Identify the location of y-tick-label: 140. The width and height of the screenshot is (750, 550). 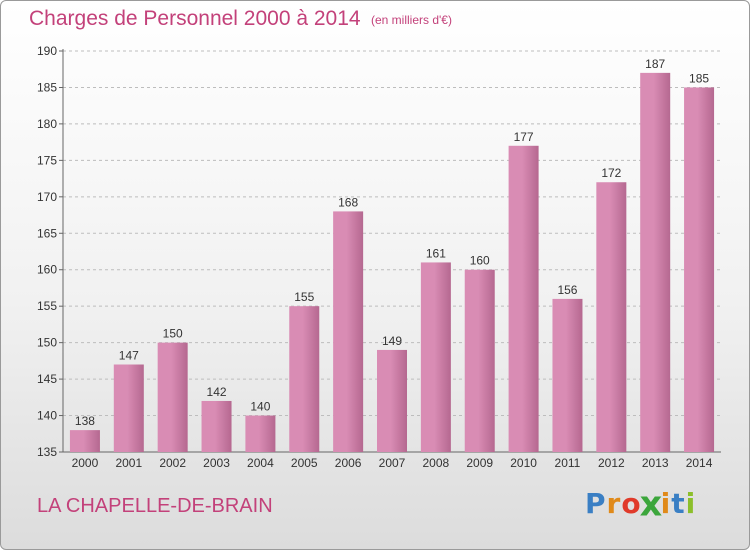
(47, 416).